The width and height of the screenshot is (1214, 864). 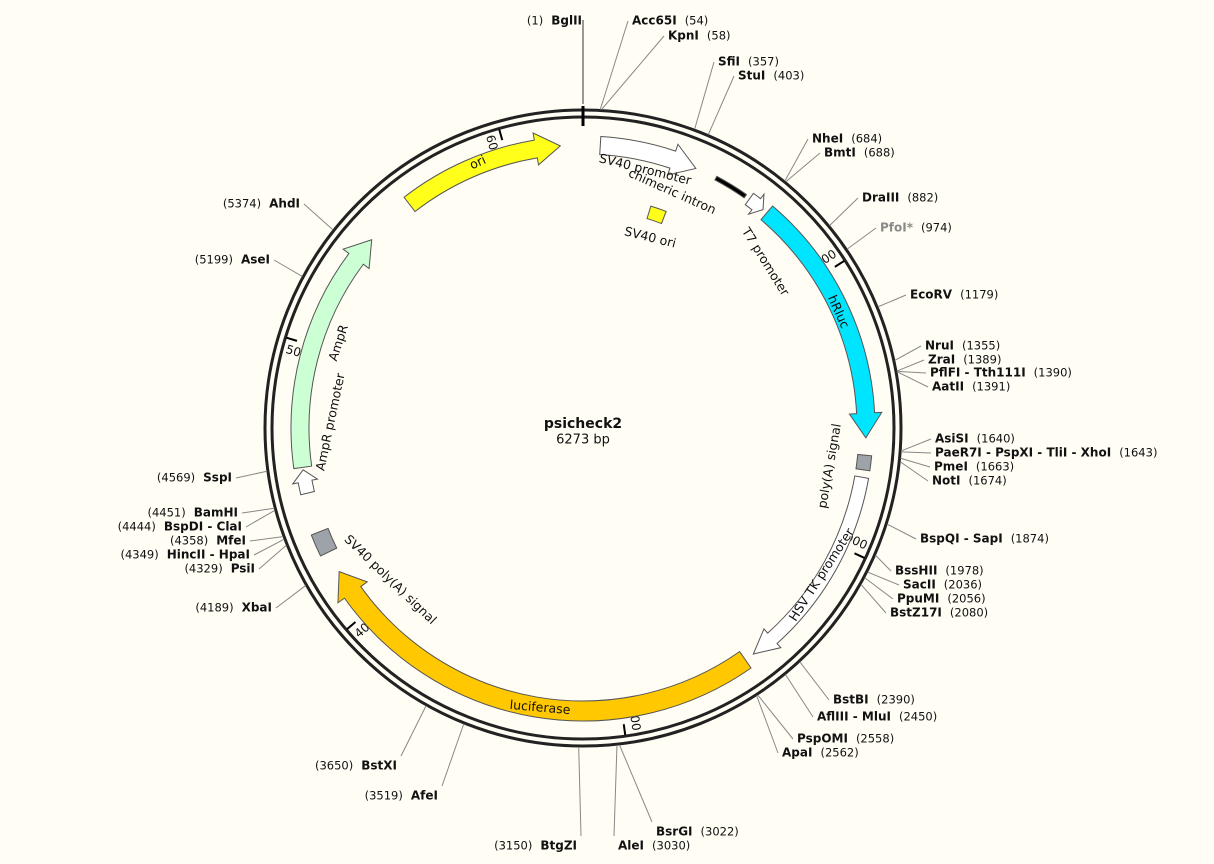 What do you see at coordinates (651, 799) in the screenshot?
I see `enzyme-site: AleI (3030)` at bounding box center [651, 799].